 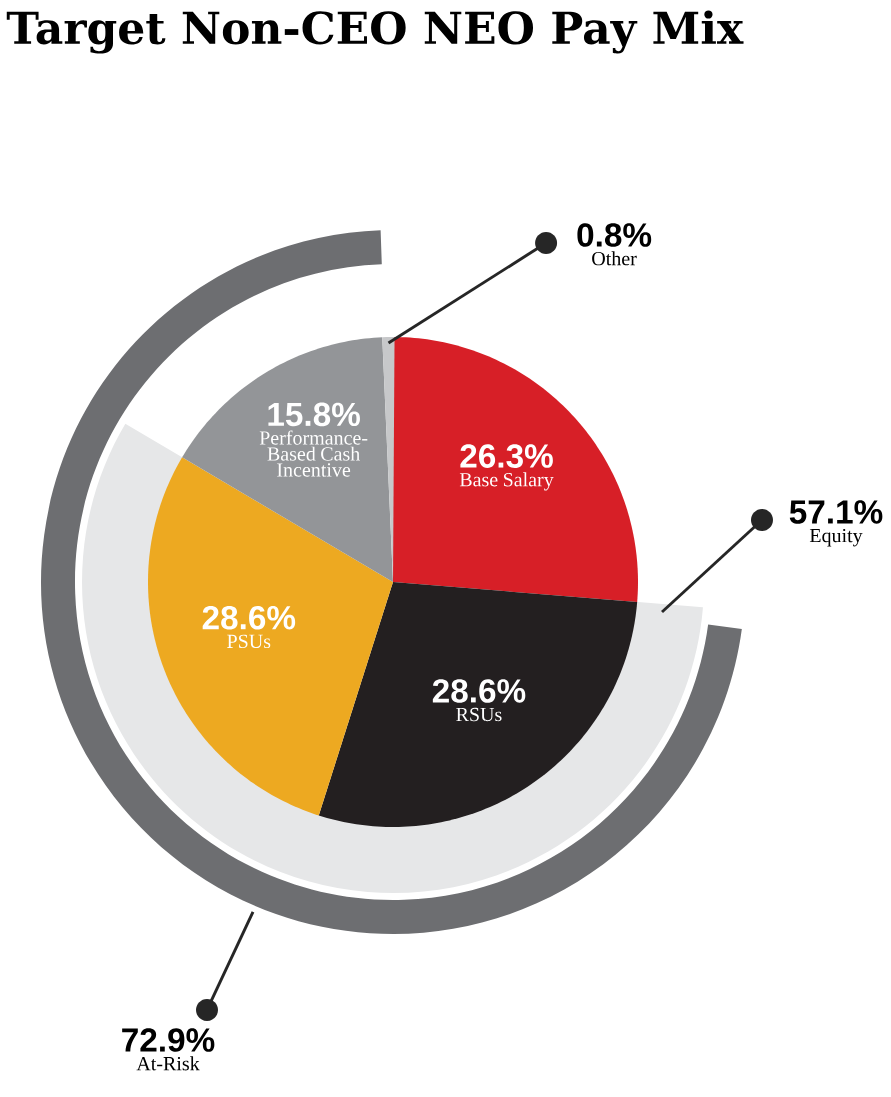 I want to click on slice-label: Base Salary, so click(x=506, y=481).